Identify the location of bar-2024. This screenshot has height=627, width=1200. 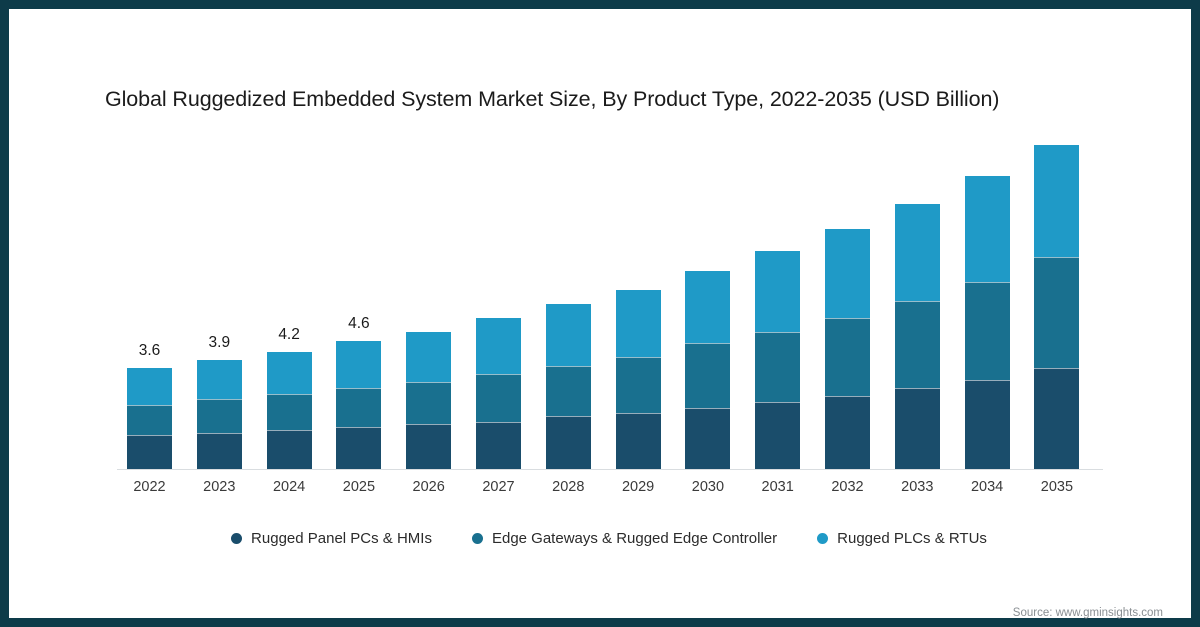
(289, 410).